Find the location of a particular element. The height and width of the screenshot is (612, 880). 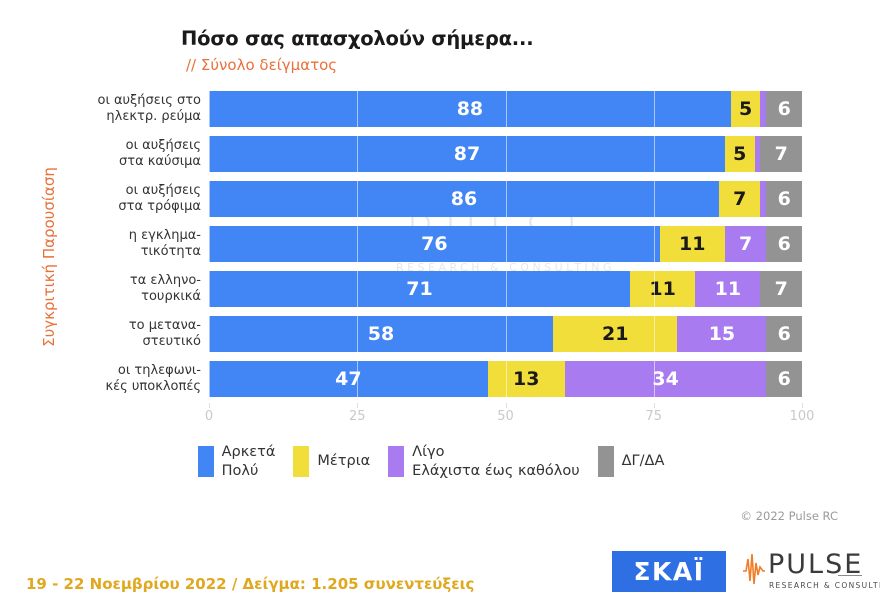

bar-segment: 15 is located at coordinates (722, 334).